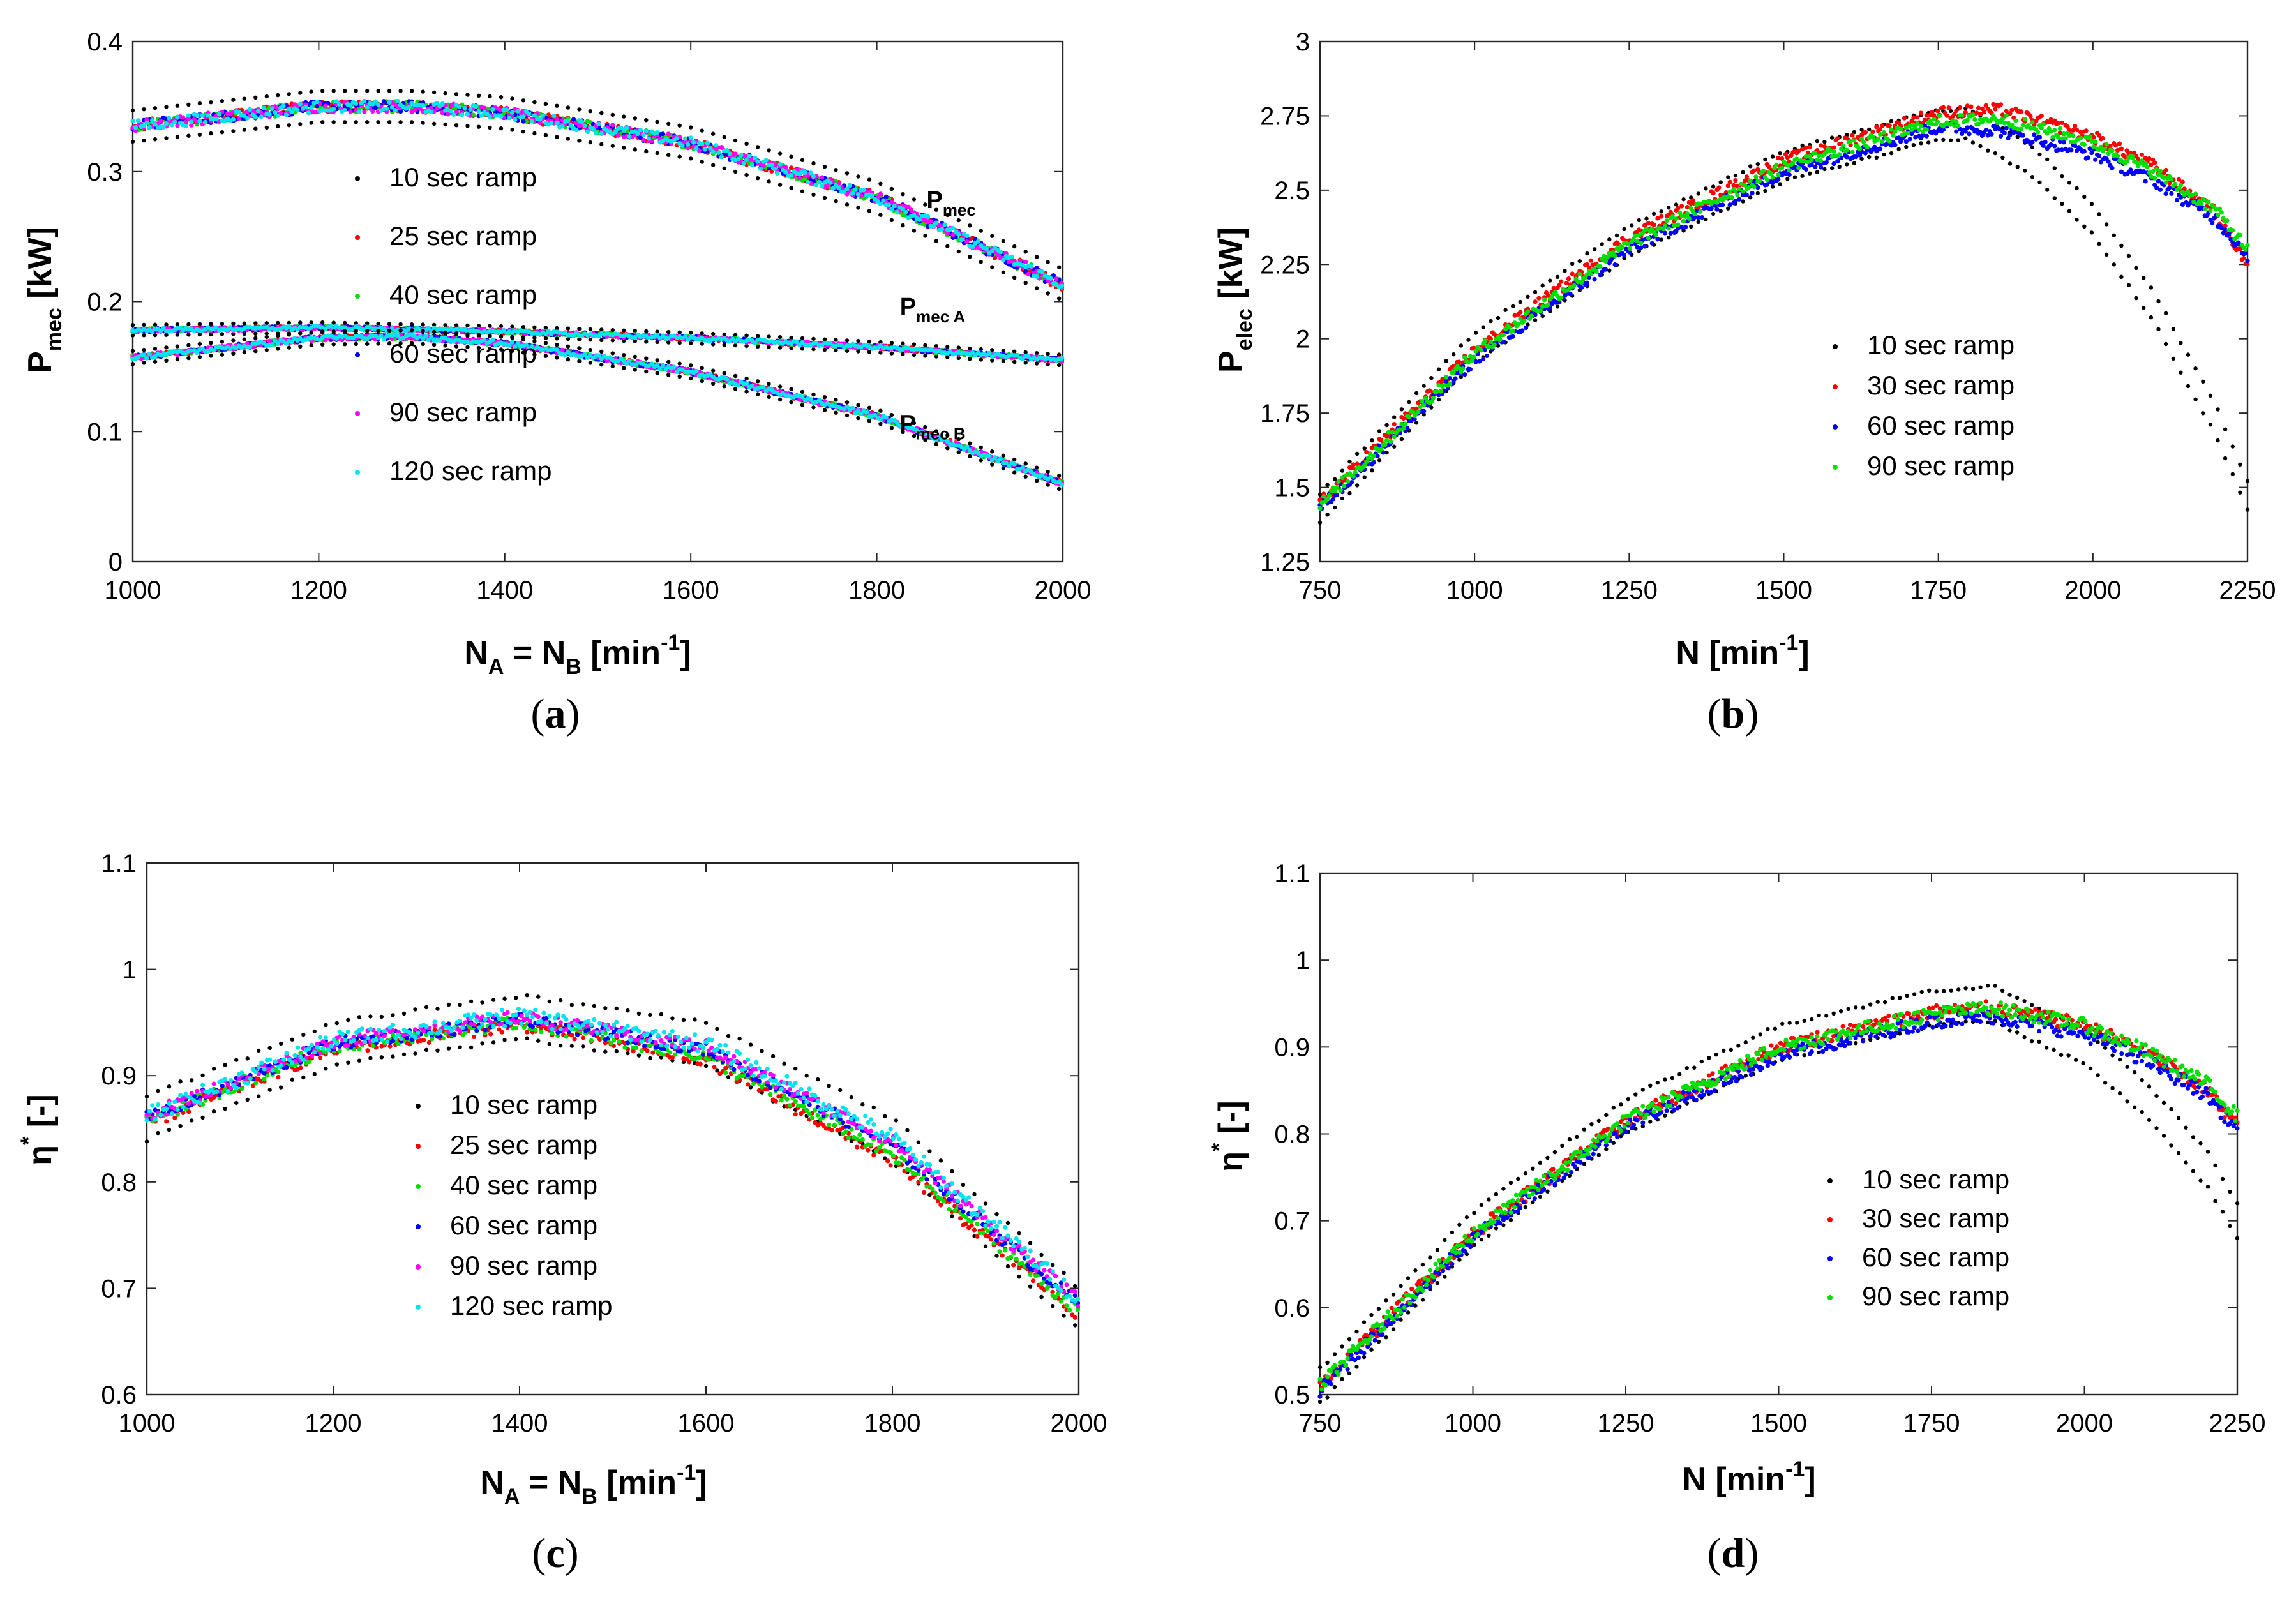  I want to click on y-tick-label: 0, so click(116, 562).